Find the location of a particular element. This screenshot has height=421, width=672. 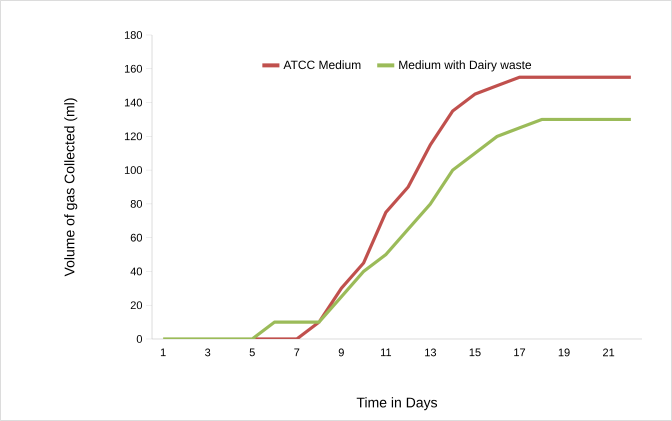

x-tick-label: 7 is located at coordinates (297, 352).